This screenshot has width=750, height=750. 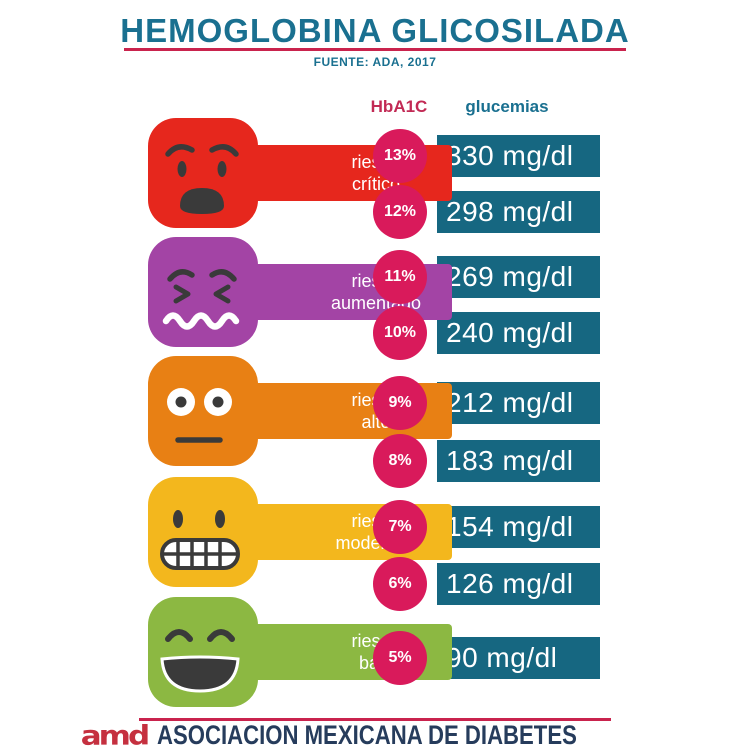 I want to click on laughing-face-icon, so click(x=203, y=652).